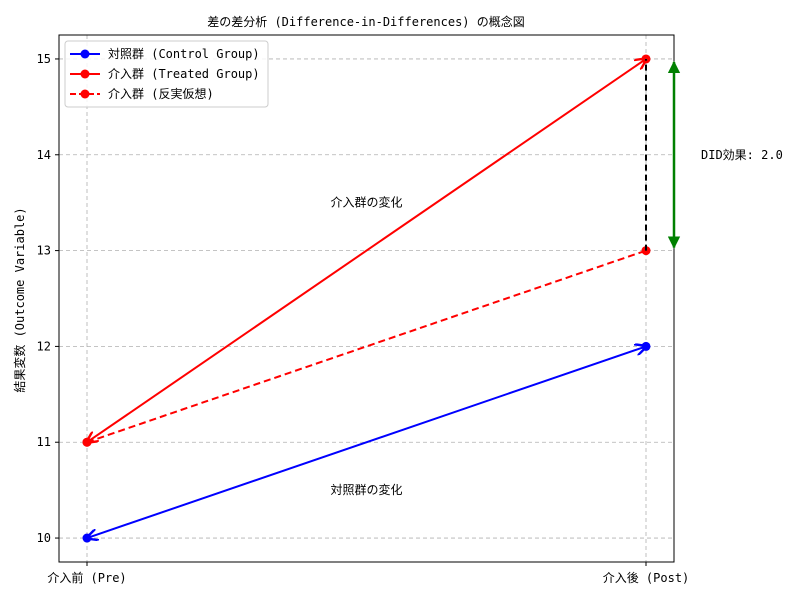  Describe the element at coordinates (366, 21) in the screenshot. I see `chart-title: 差の差分析 (Difference-in-Differences) の概念図` at that location.